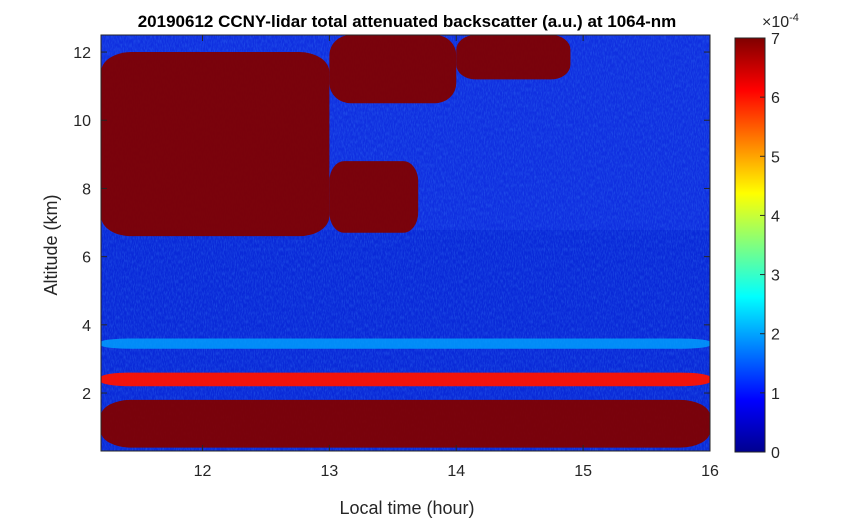  Describe the element at coordinates (456, 471) in the screenshot. I see `x-tick-label: 14` at that location.